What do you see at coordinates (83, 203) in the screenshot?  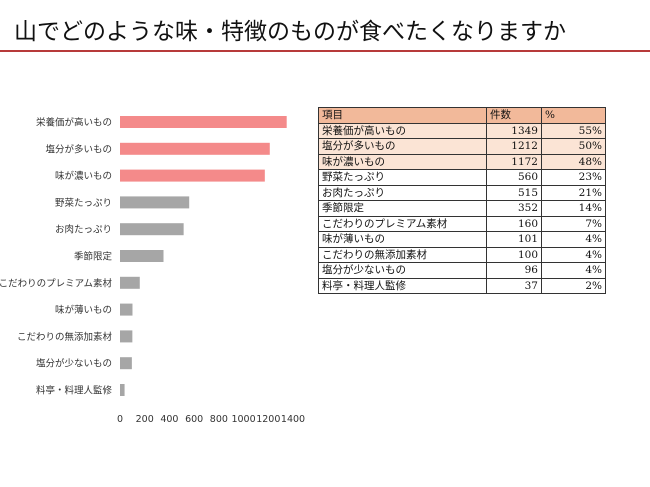 I see `category-label: 野菜たっぷり` at bounding box center [83, 203].